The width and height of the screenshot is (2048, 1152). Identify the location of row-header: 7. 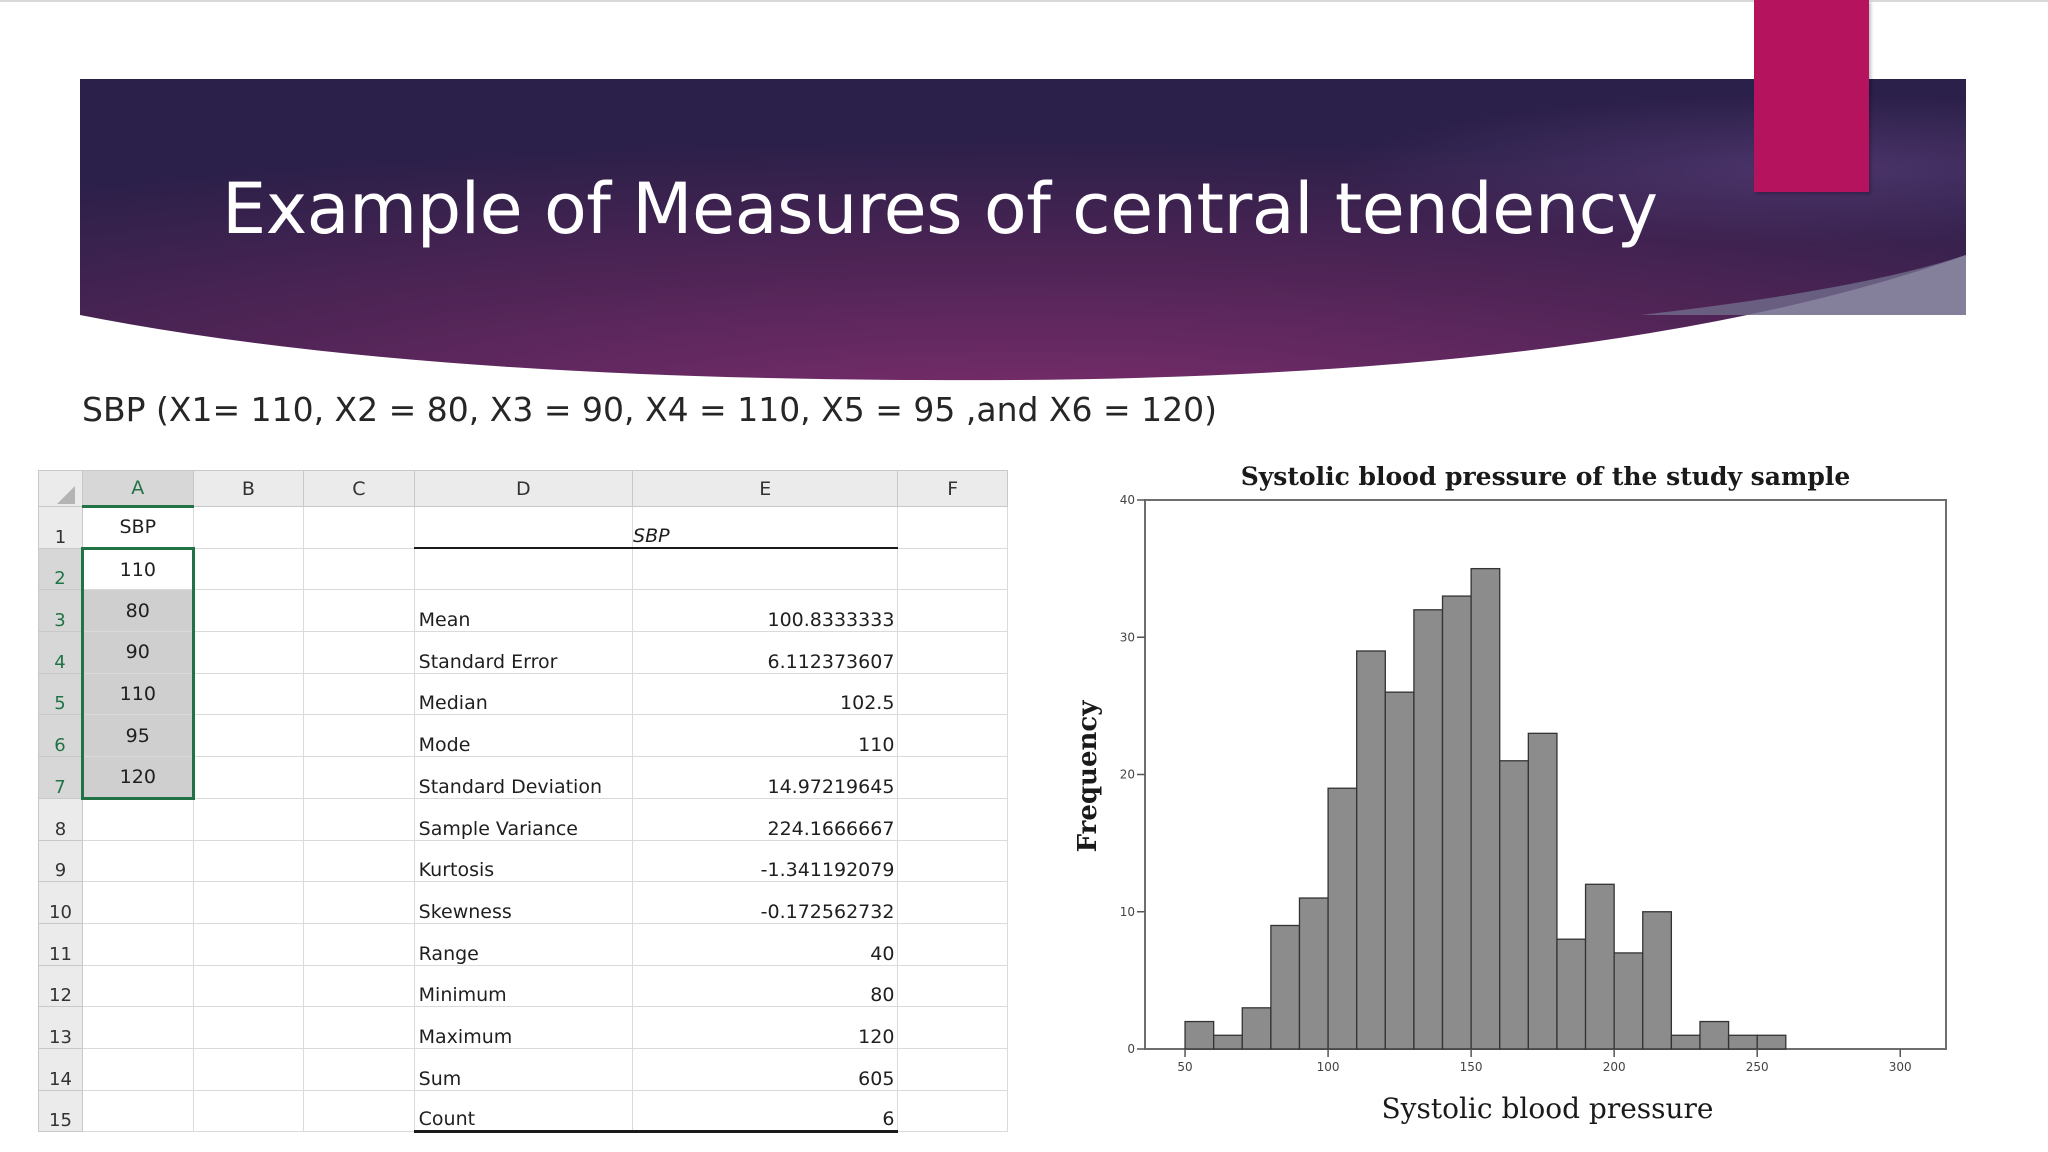
(60, 777).